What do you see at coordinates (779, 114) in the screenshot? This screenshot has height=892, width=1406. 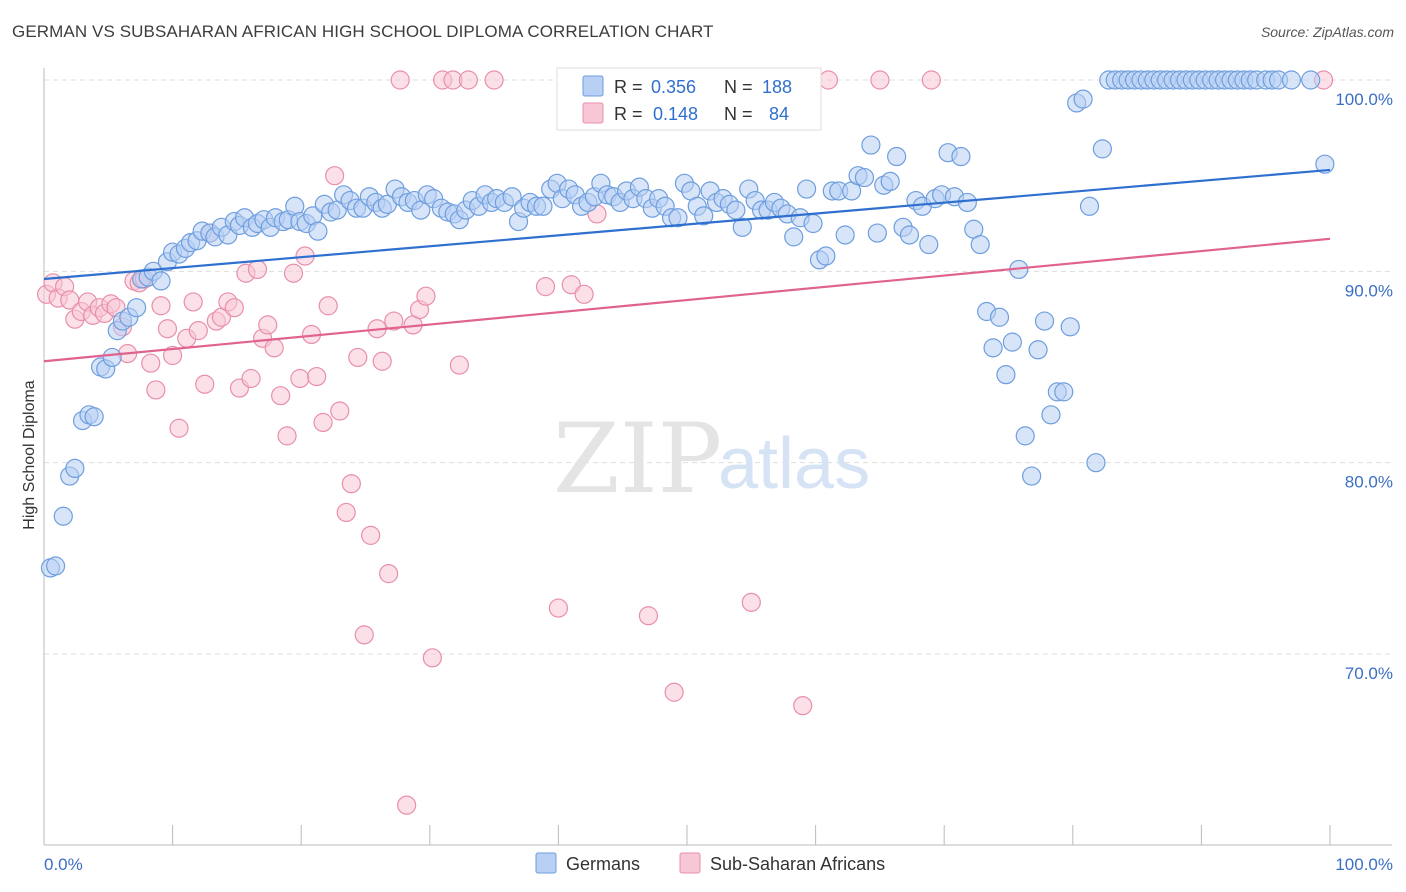 I see `legend-subsaharan-n: 84` at bounding box center [779, 114].